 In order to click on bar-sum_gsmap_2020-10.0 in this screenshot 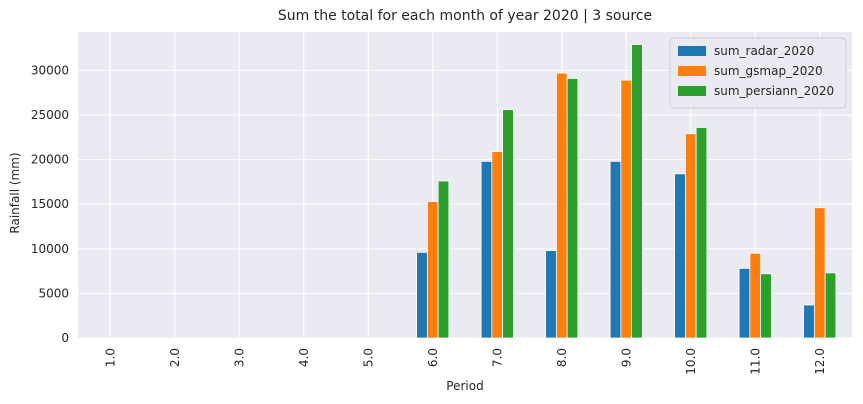, I will do `click(690, 236)`.